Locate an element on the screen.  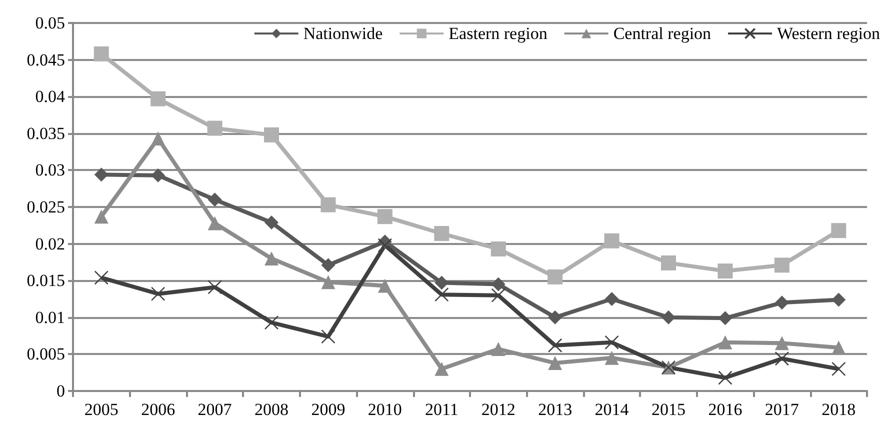
y-tick-label: 0.02 is located at coordinates (50, 244).